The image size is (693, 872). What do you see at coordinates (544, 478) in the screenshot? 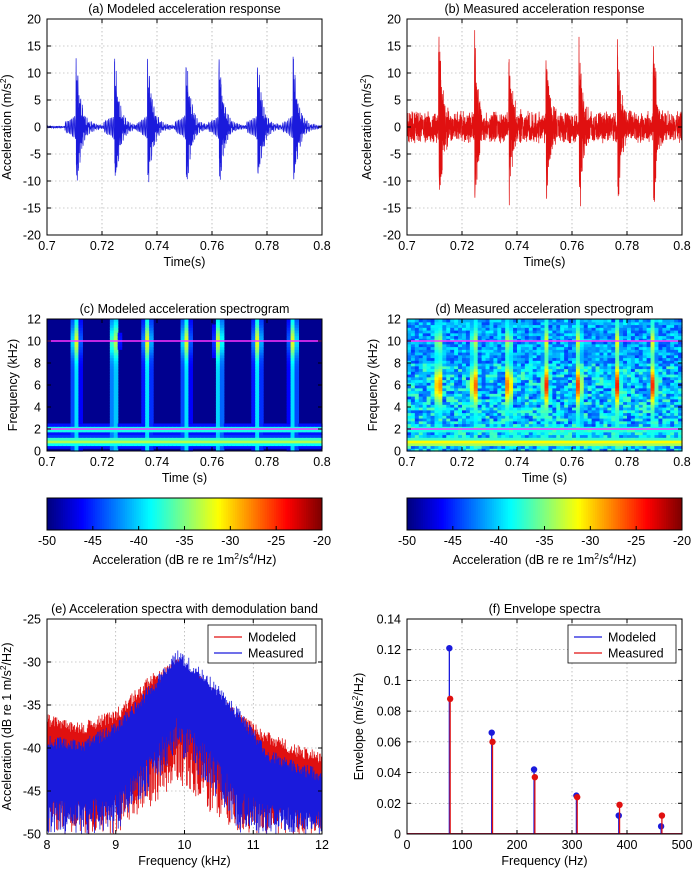
I see `x-axis-label: Time (s)` at bounding box center [544, 478].